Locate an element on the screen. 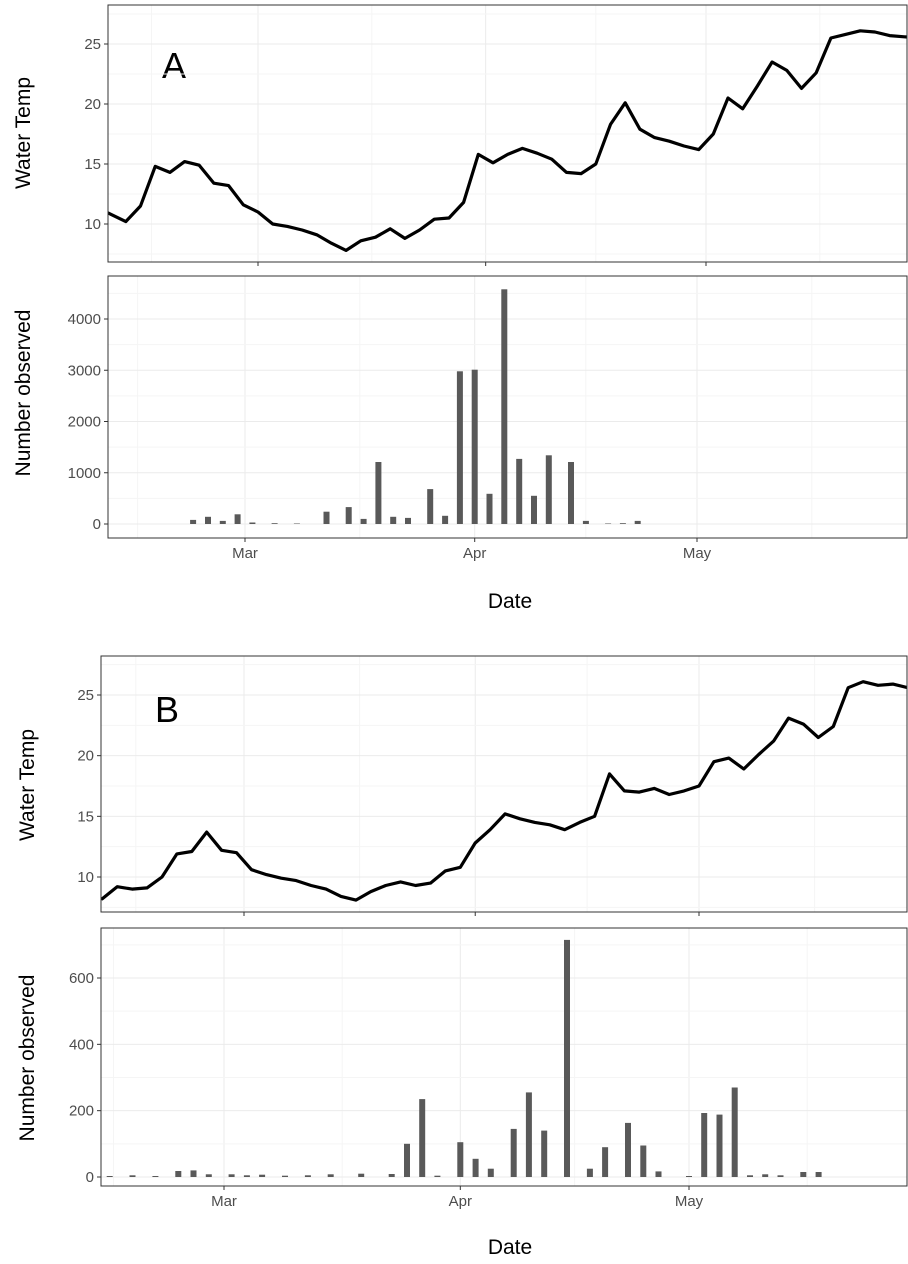  panel-a-temp-ylabel: Water Temp is located at coordinates (23, 133).